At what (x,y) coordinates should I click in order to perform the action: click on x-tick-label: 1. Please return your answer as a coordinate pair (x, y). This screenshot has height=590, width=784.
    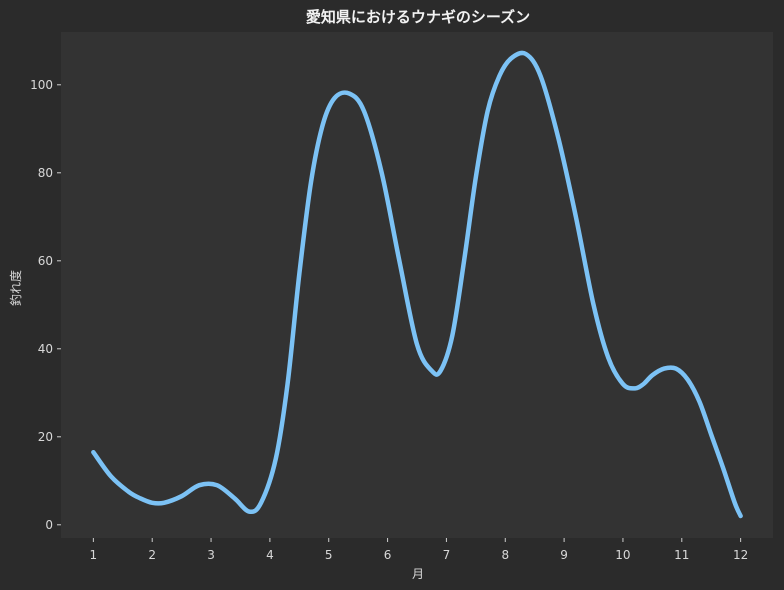
    Looking at the image, I should click on (94, 555).